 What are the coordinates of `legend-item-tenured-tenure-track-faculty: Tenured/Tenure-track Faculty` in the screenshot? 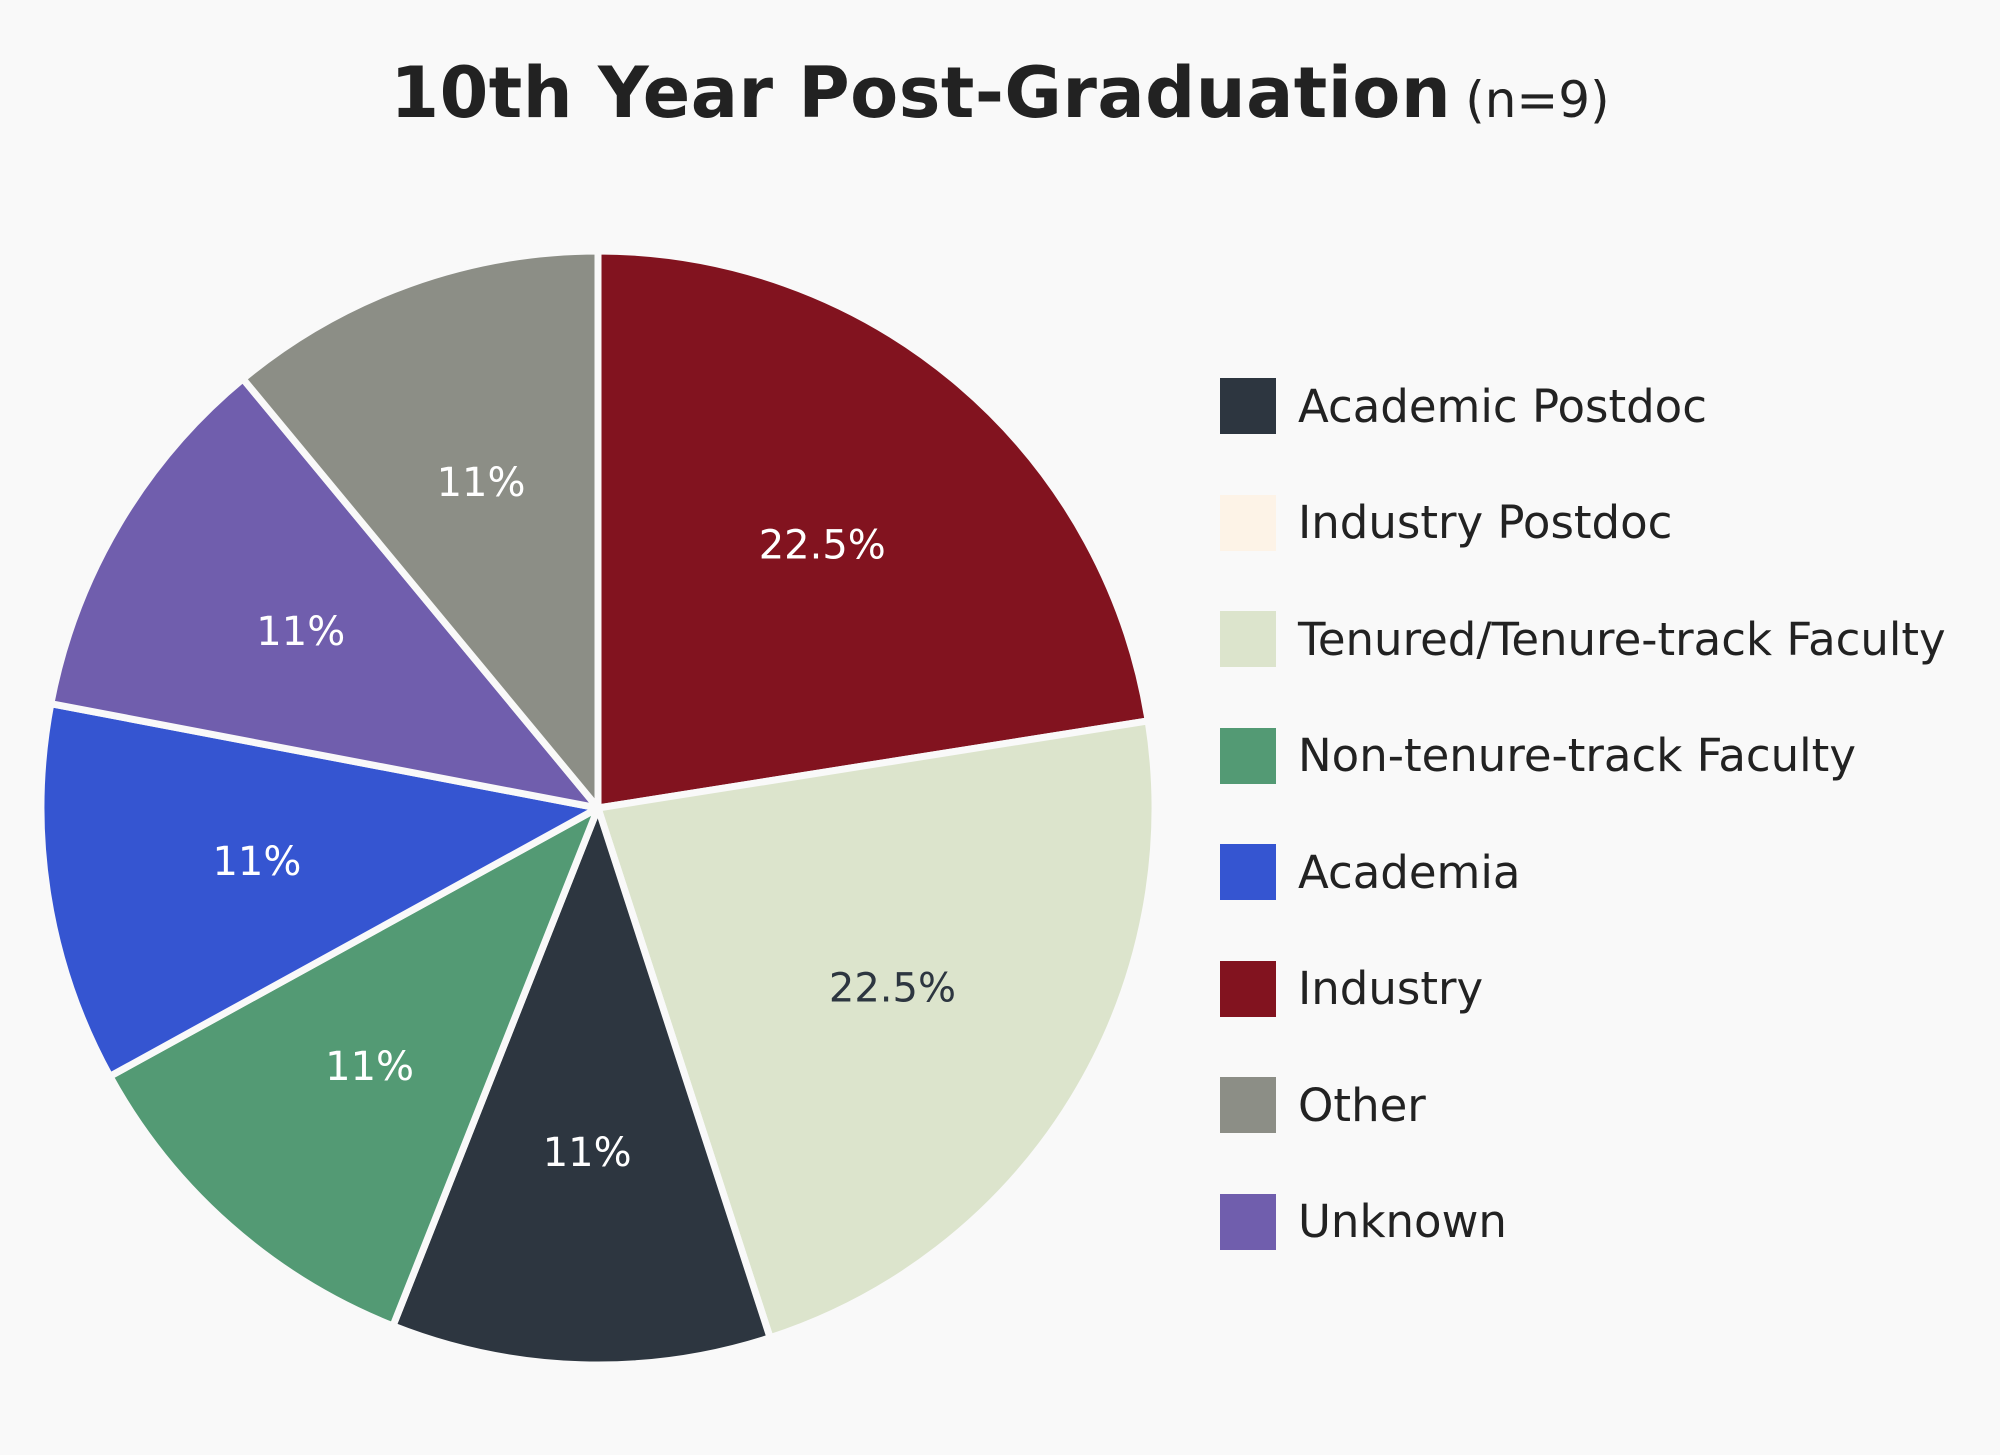 It's located at (1583, 639).